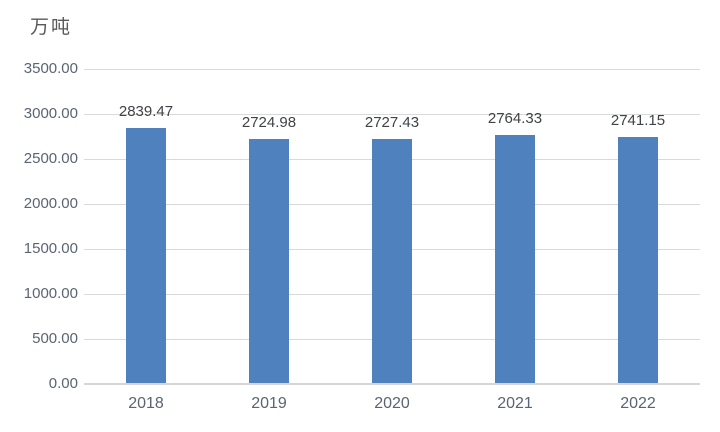 The width and height of the screenshot is (720, 432). I want to click on y-tick-label: 1500.00, so click(50, 248).